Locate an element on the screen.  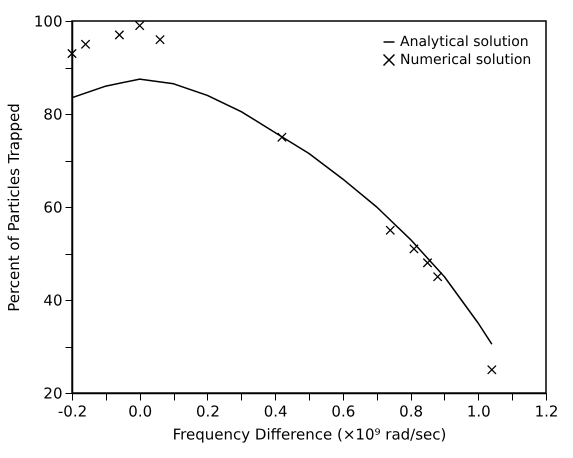
y-axis-title: Percent of Particles Trapped is located at coordinates (13, 207).